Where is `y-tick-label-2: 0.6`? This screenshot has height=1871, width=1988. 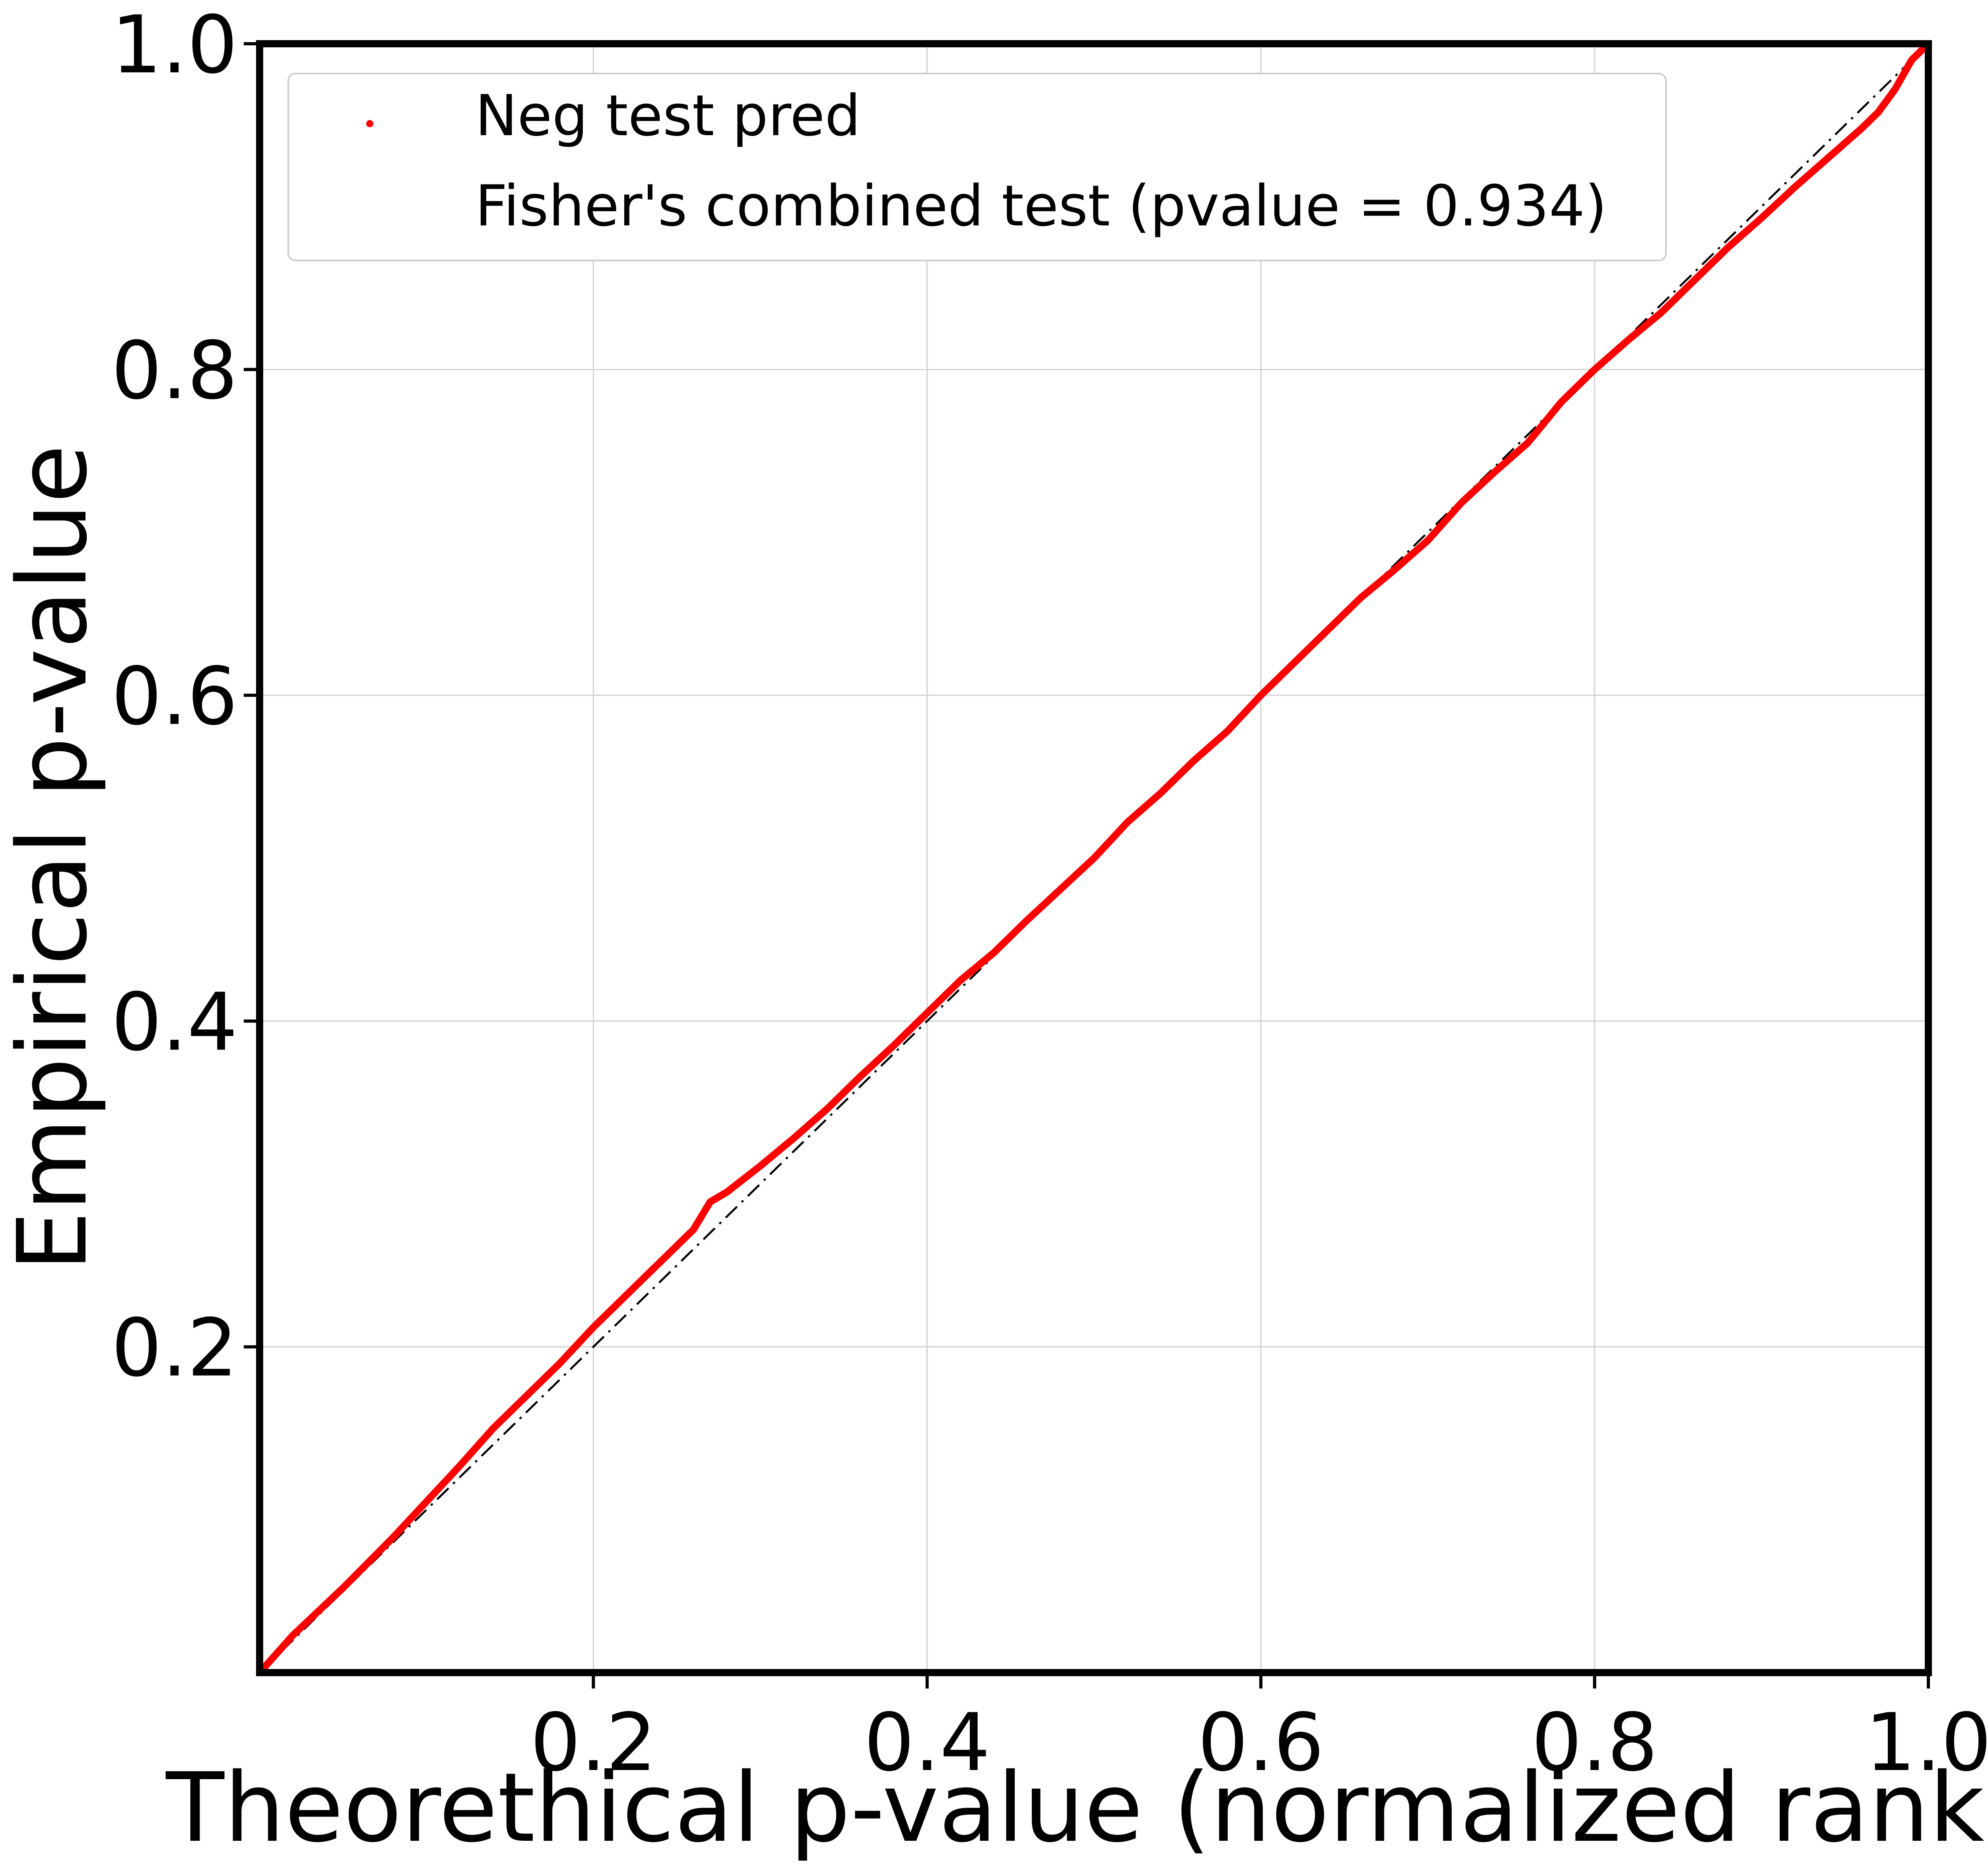 y-tick-label-2: 0.6 is located at coordinates (174, 696).